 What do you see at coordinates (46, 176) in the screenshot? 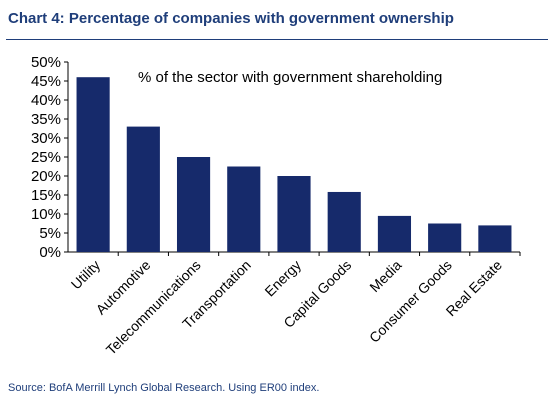
I see `y-tick-label: 20%` at bounding box center [46, 176].